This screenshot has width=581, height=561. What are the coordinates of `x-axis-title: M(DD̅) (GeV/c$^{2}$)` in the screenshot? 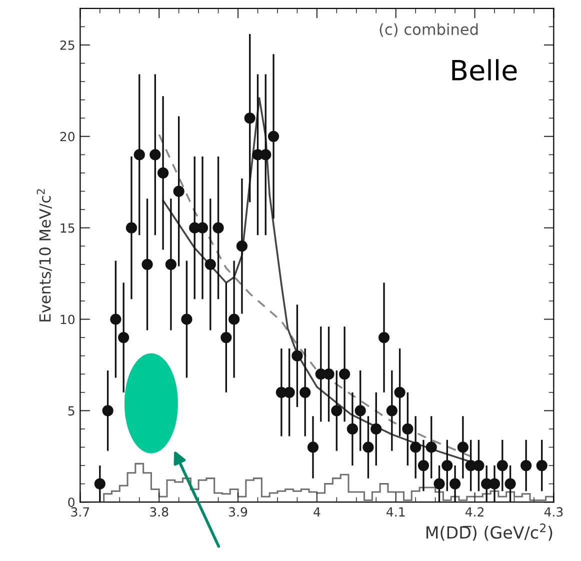 It's located at (489, 532).